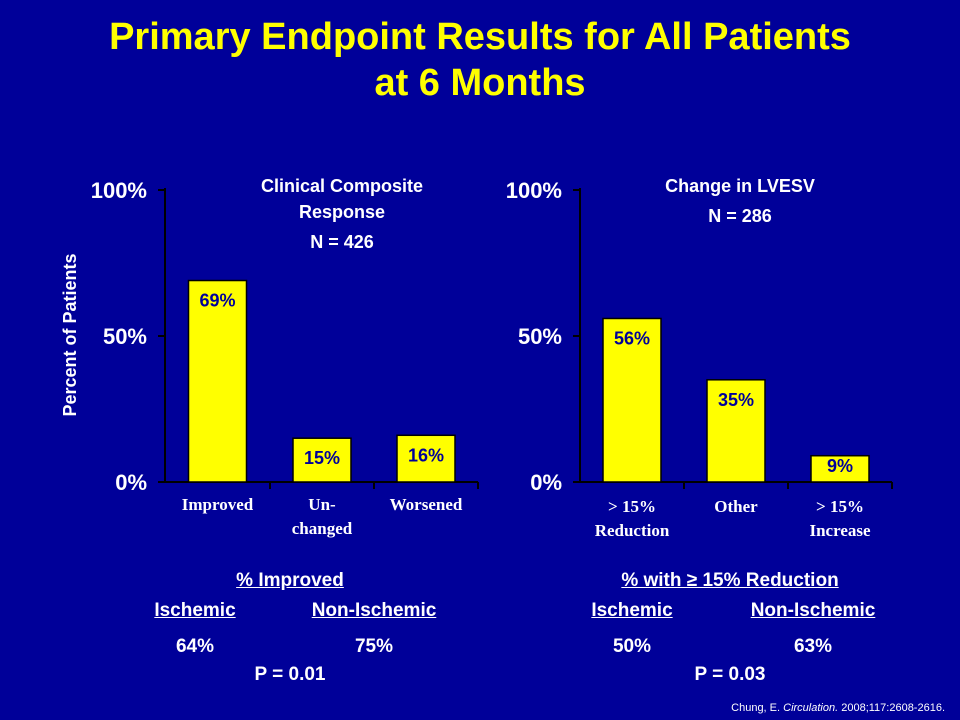  I want to click on summary-right-col1-value: 50%, so click(632, 646).